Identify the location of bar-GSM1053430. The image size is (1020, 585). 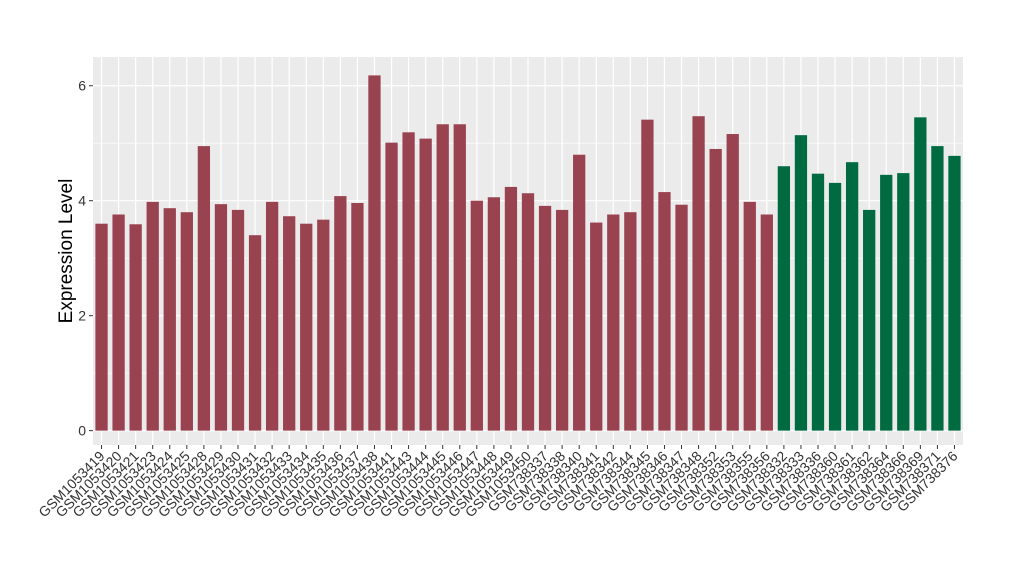
(238, 320).